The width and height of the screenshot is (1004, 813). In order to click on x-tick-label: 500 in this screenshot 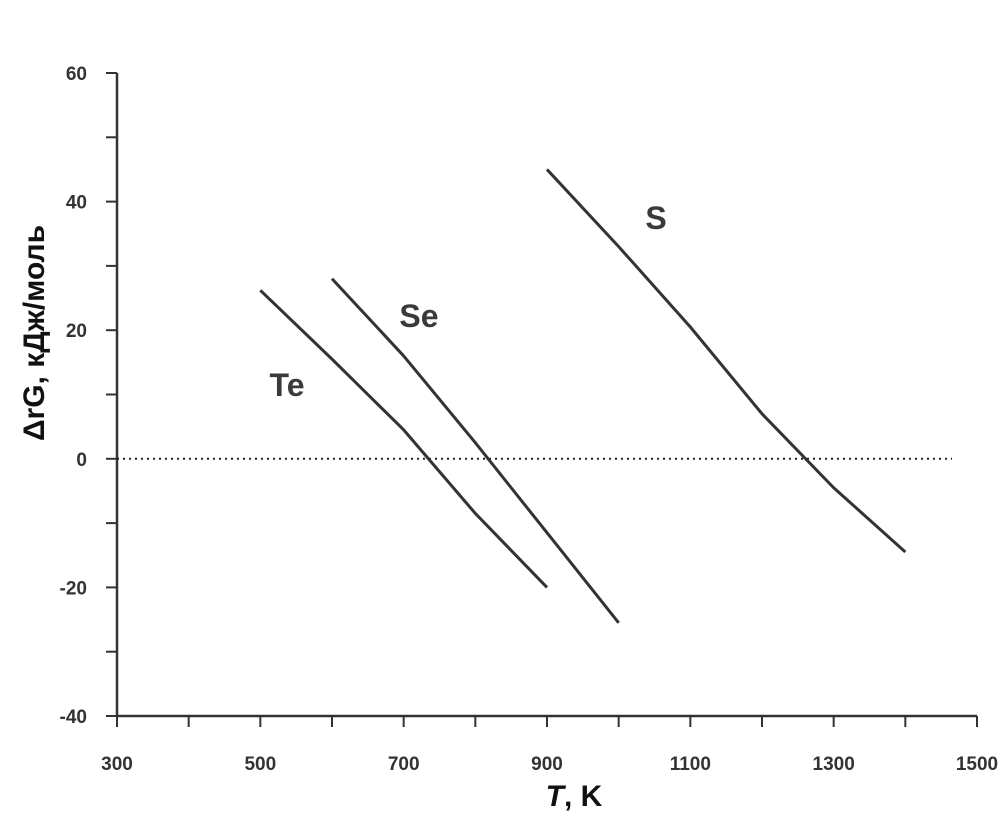, I will do `click(260, 764)`.